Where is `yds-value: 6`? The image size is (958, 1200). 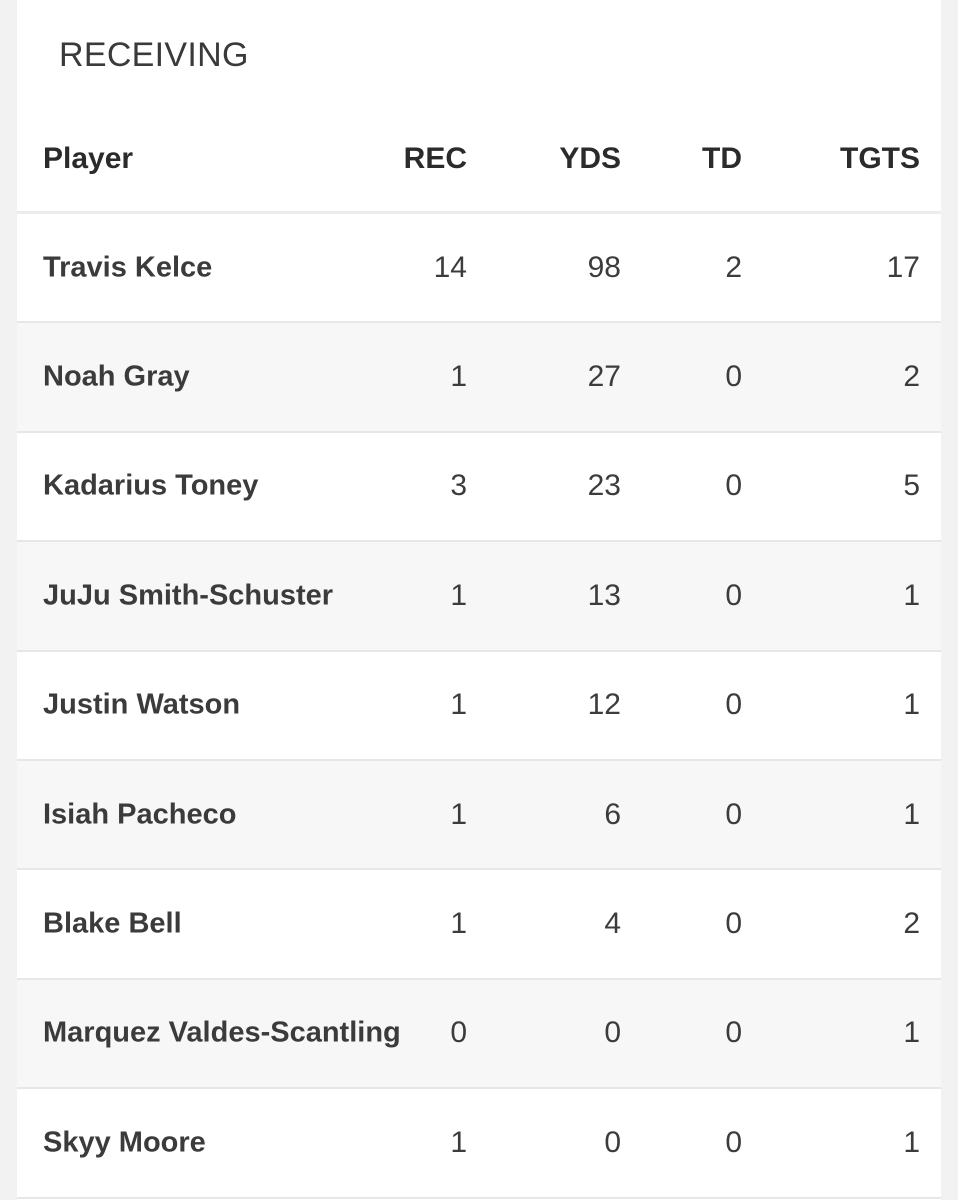
yds-value: 6 is located at coordinates (612, 814).